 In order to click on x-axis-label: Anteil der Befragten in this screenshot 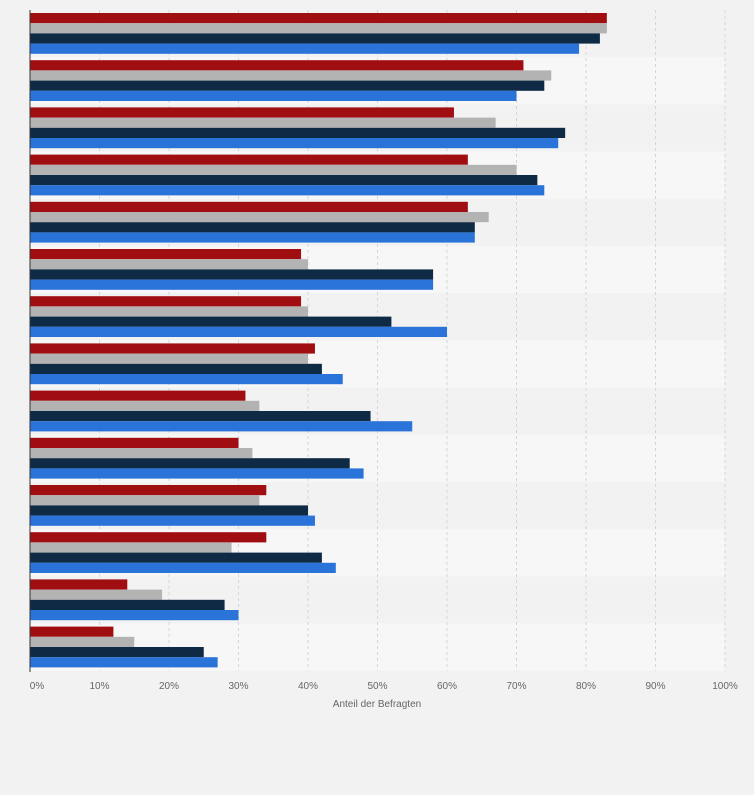, I will do `click(377, 704)`.